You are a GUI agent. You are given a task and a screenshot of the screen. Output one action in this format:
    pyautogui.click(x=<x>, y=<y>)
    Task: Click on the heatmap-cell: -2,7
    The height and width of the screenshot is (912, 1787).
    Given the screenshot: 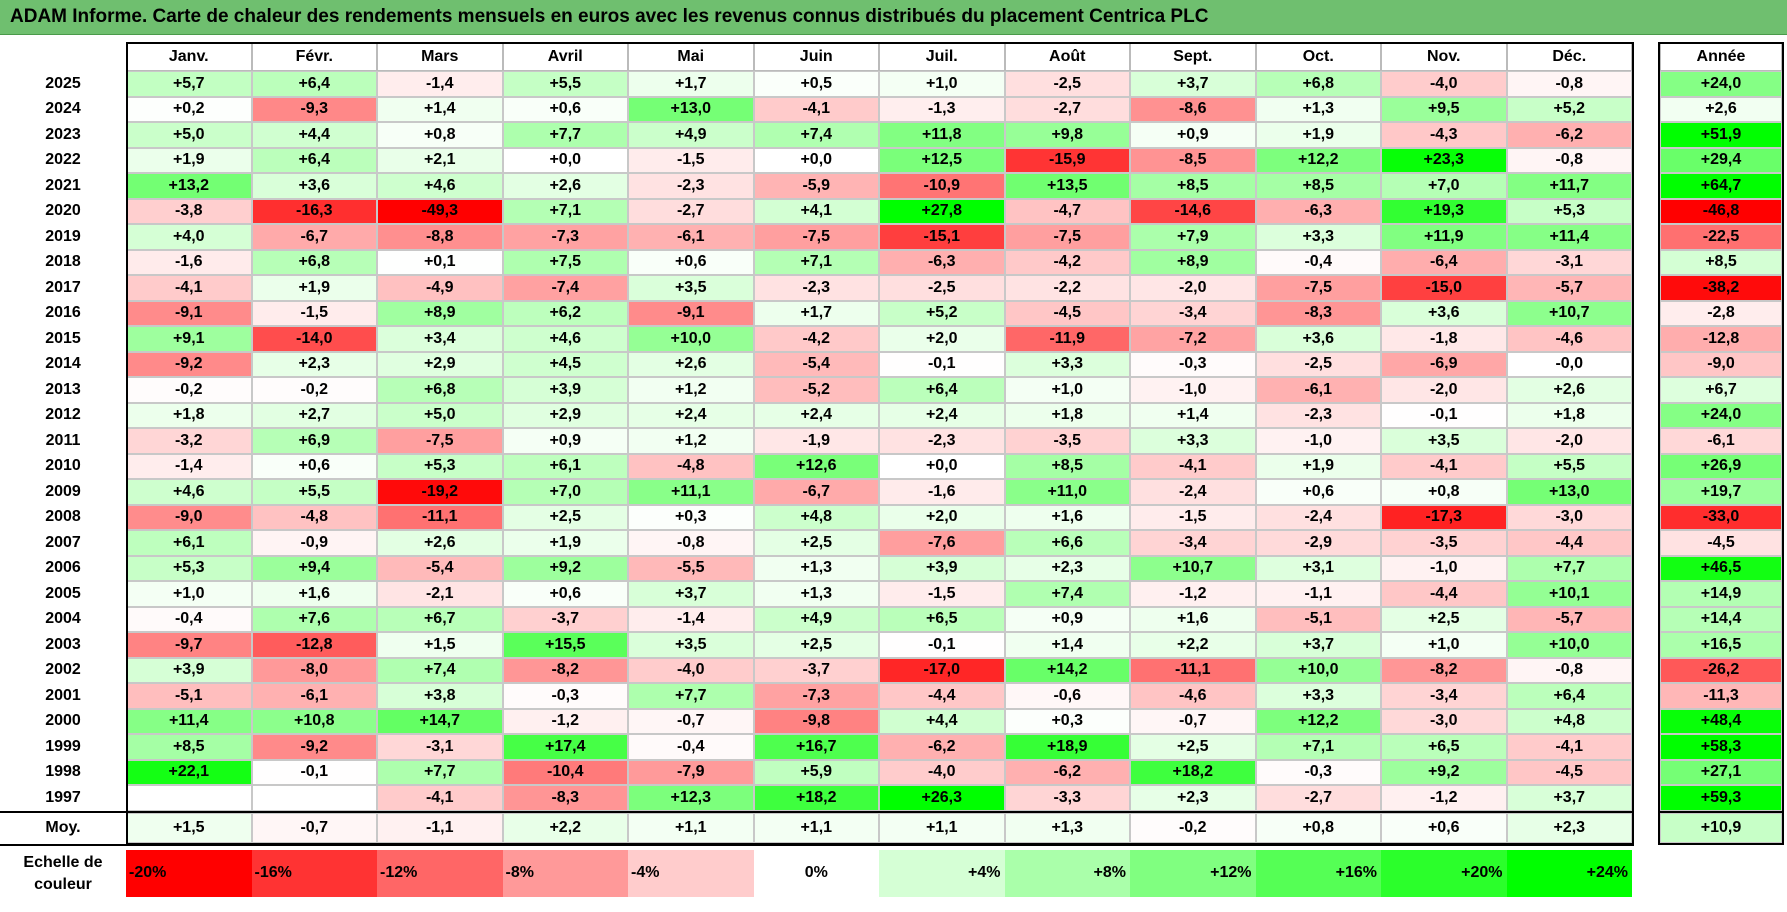 What is the action you would take?
    pyautogui.click(x=1067, y=109)
    